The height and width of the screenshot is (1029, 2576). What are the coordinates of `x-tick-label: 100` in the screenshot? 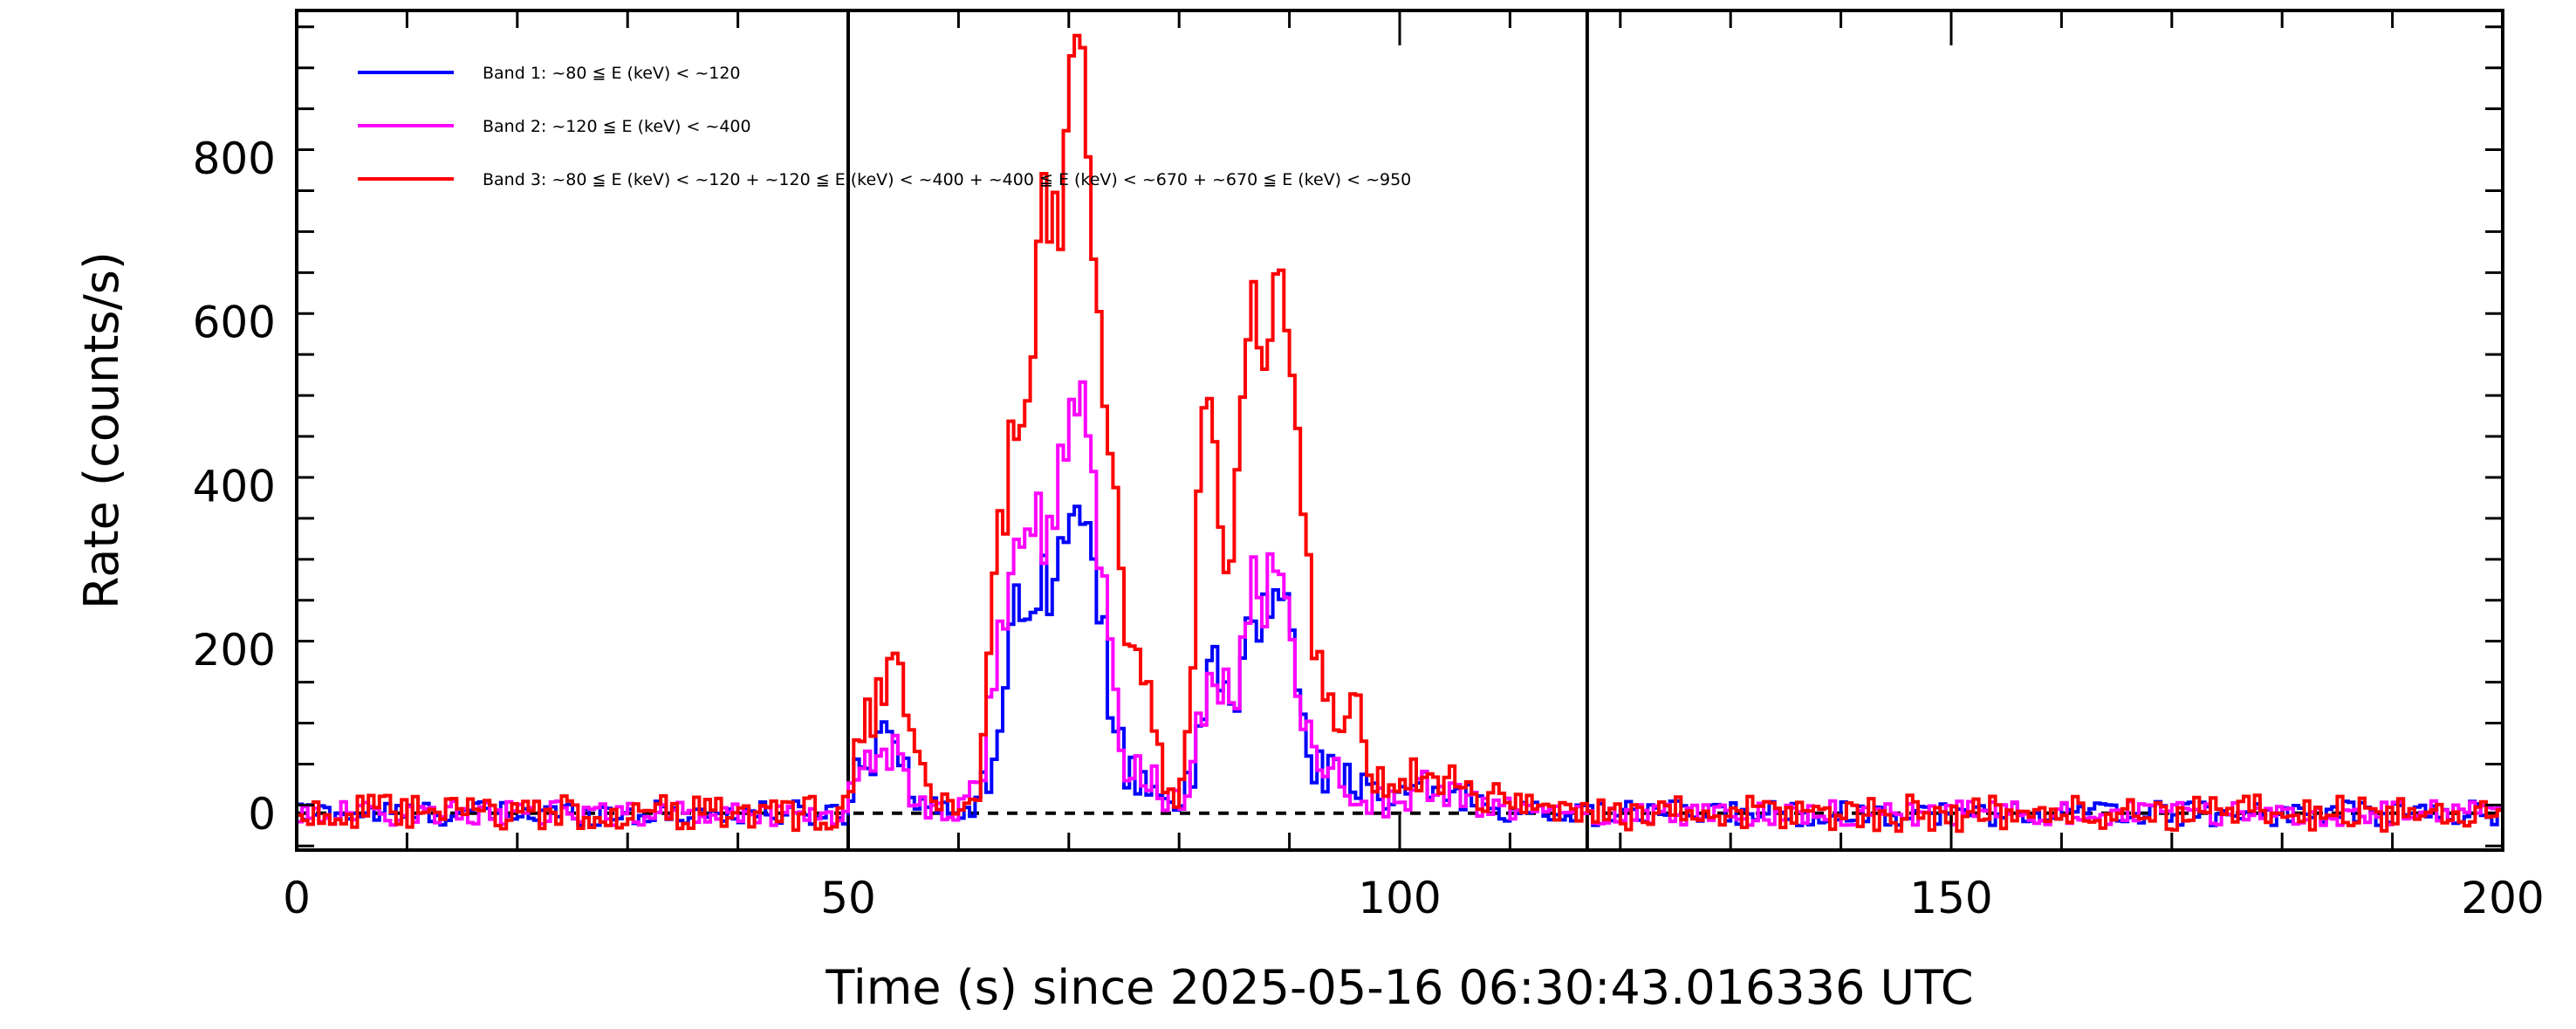 It's located at (1399, 898).